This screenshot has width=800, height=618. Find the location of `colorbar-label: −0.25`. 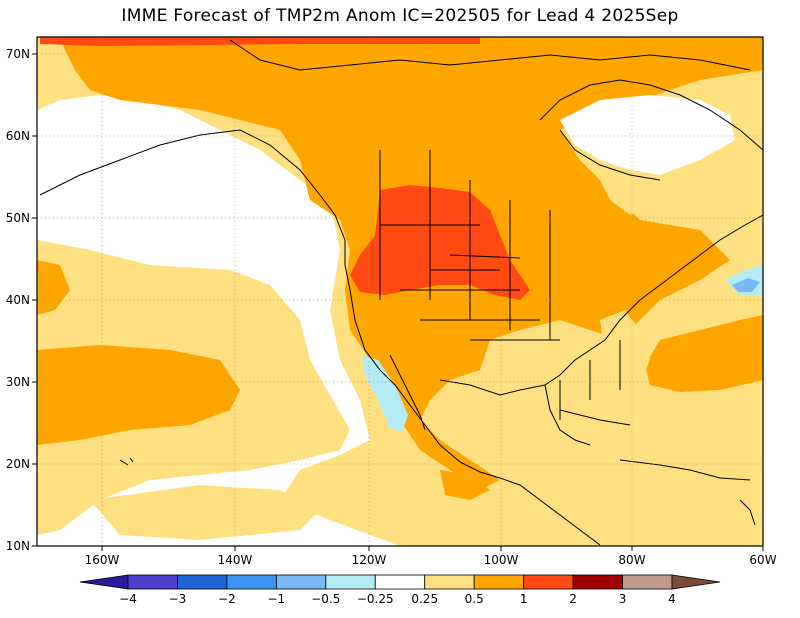

colorbar-label: −0.25 is located at coordinates (375, 599).